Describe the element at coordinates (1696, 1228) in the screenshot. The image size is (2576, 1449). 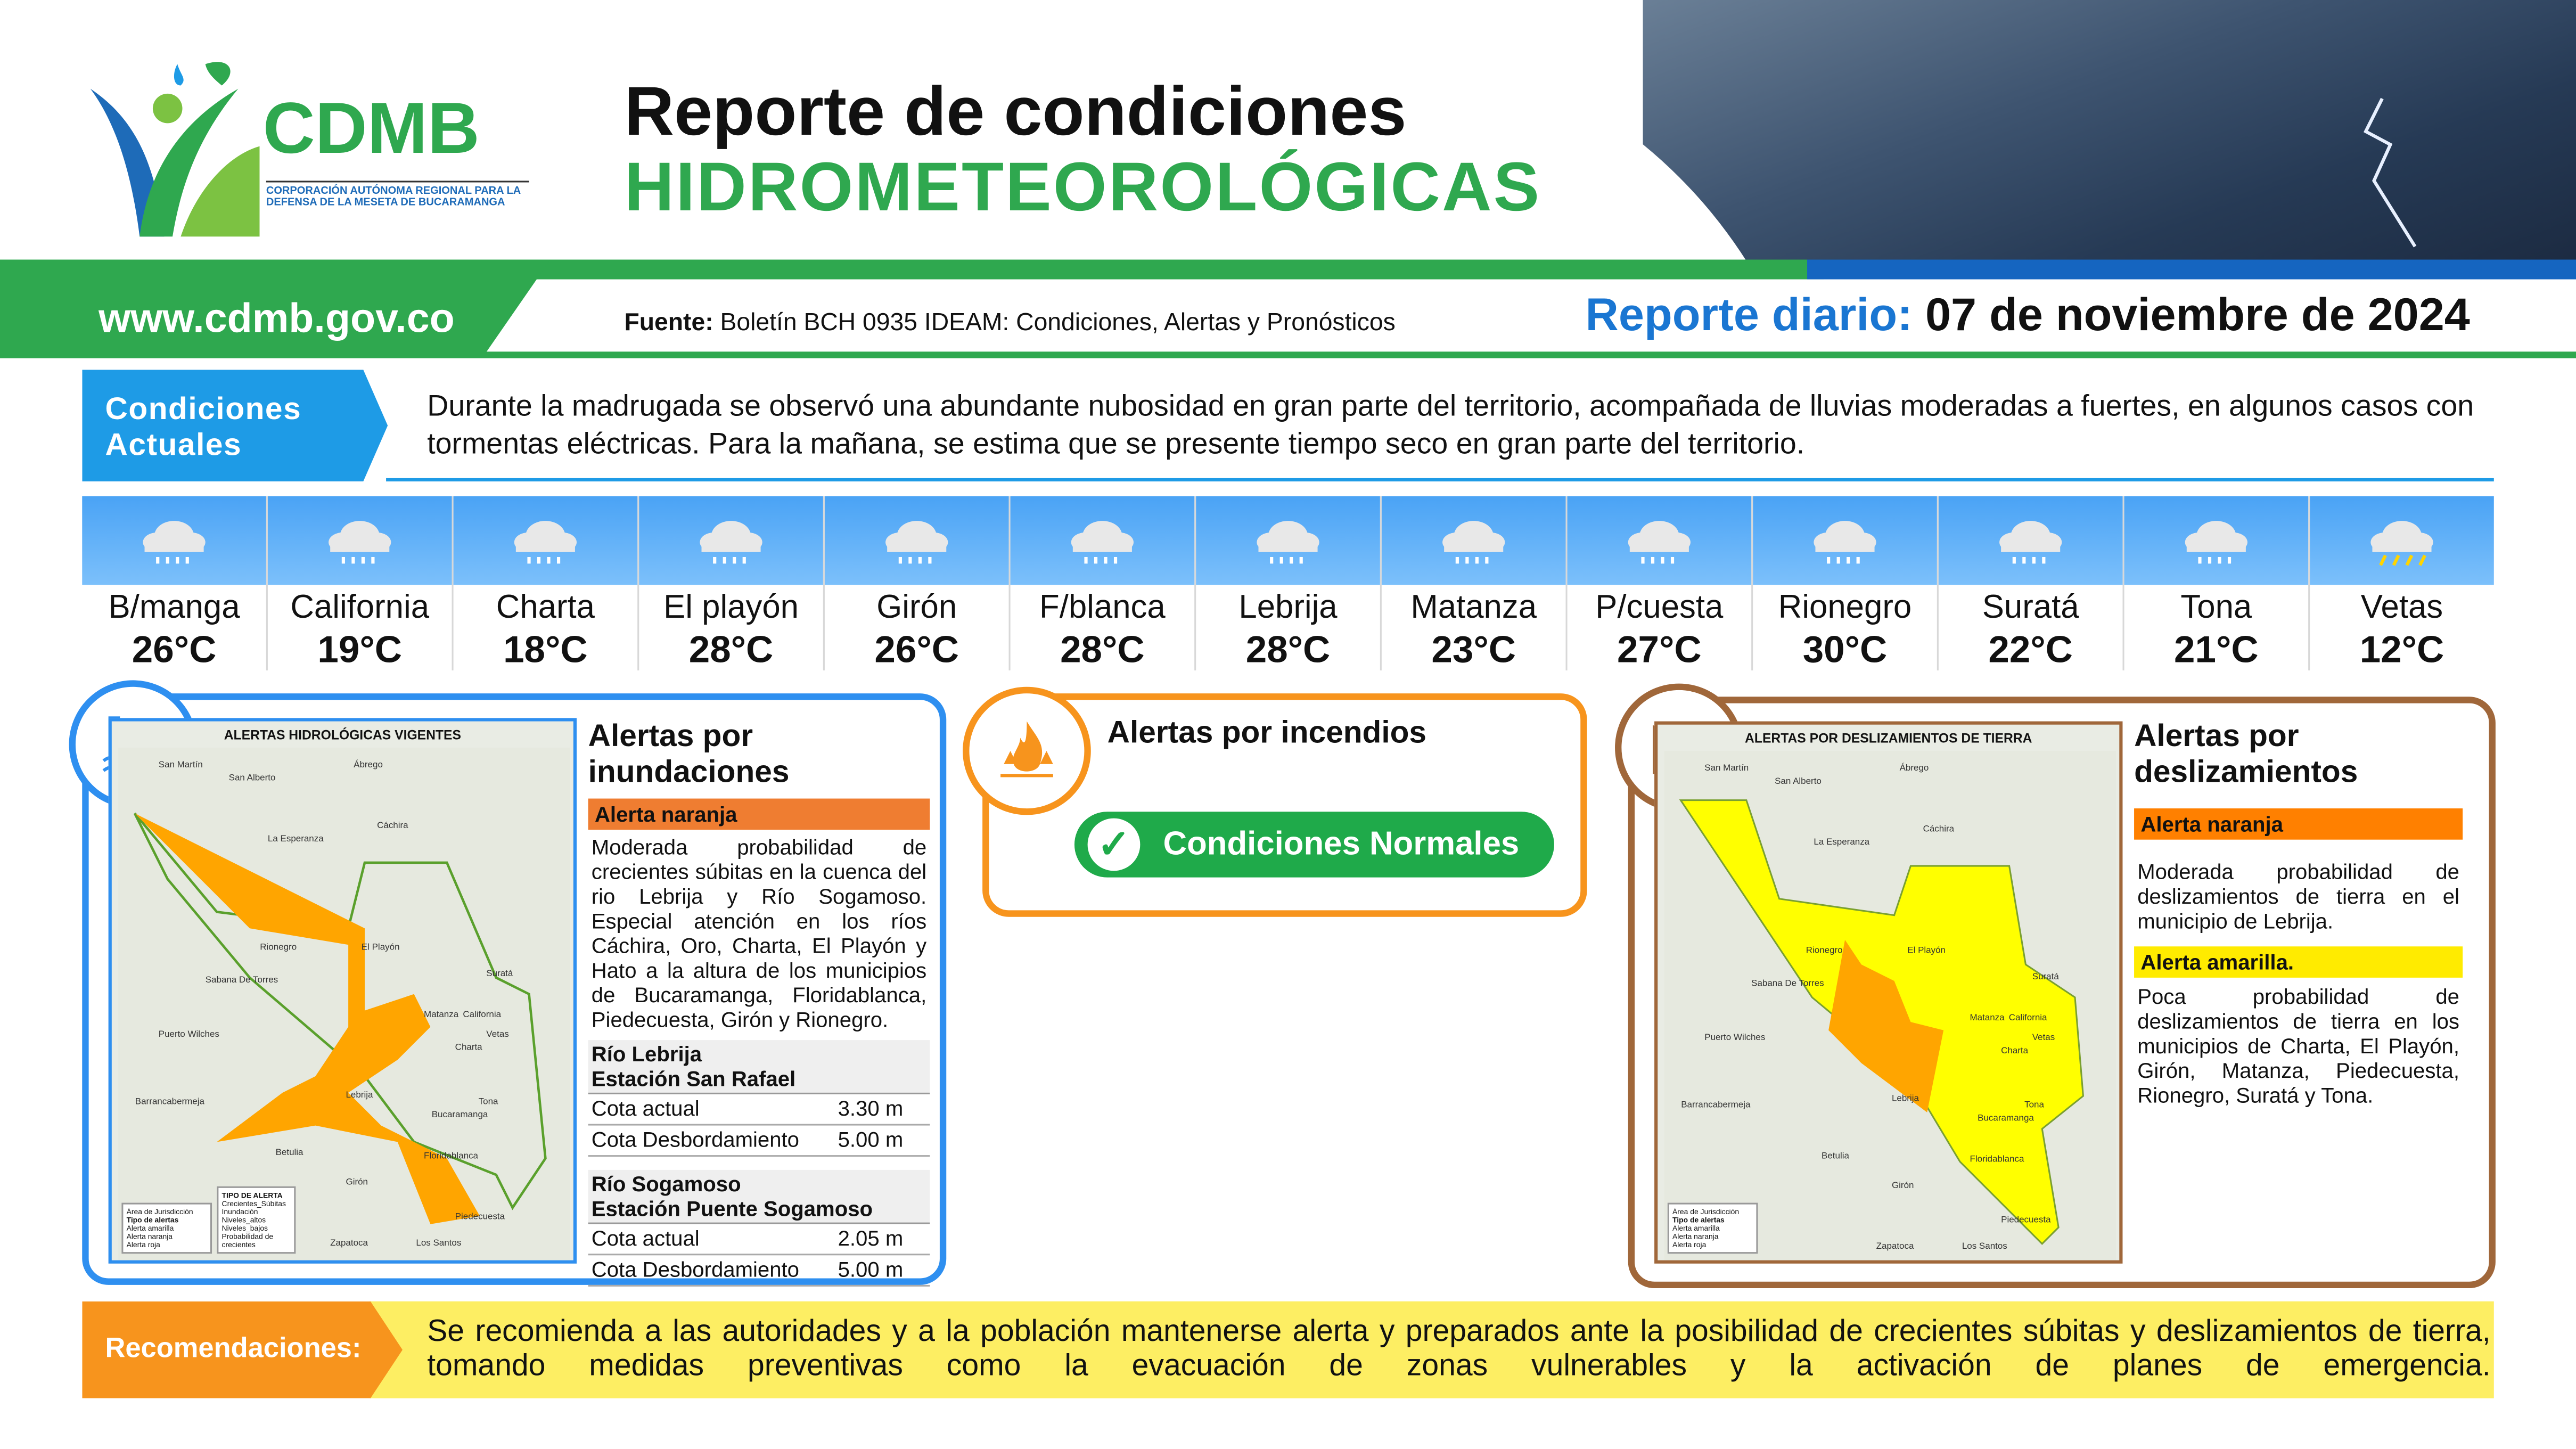
I see `legend-item: Alerta amarilla` at that location.